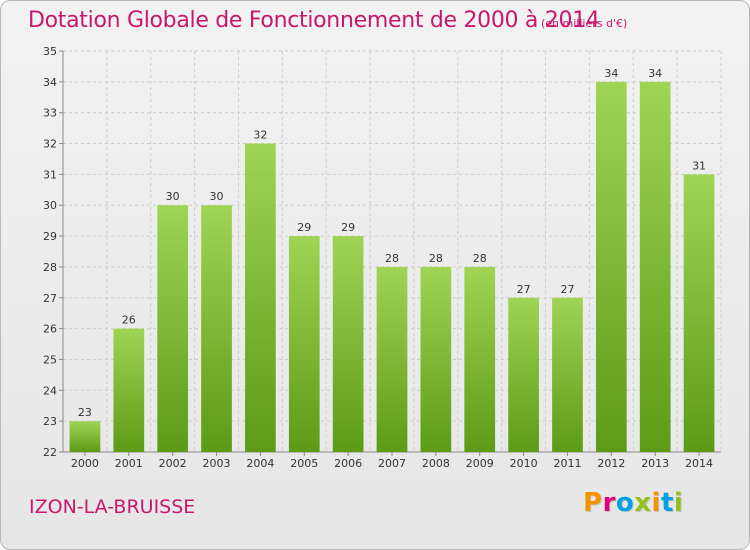 This screenshot has width=750, height=550. Describe the element at coordinates (50, 298) in the screenshot. I see `y-tick-label: 27` at that location.